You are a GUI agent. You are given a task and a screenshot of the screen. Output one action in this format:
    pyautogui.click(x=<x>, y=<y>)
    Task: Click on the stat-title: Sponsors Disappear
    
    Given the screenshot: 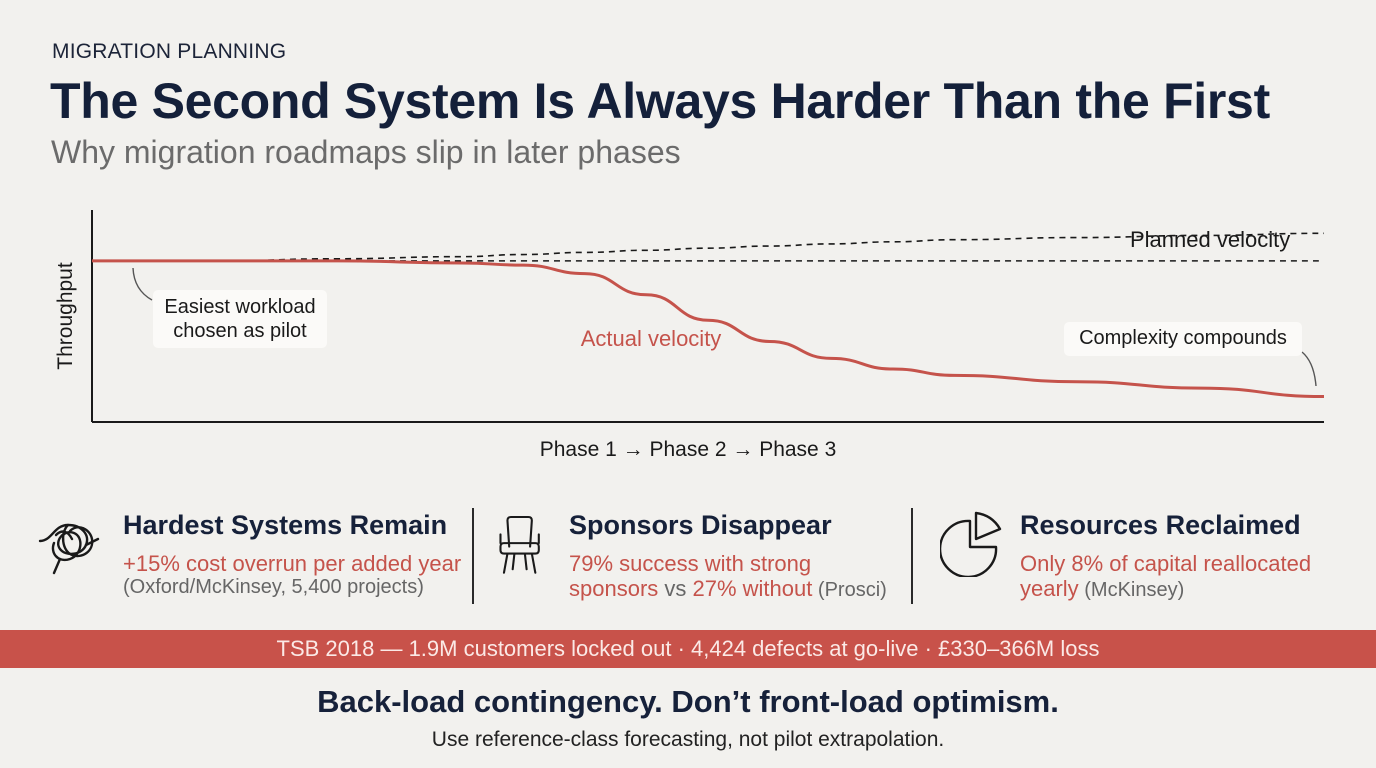 What is the action you would take?
    pyautogui.click(x=700, y=525)
    